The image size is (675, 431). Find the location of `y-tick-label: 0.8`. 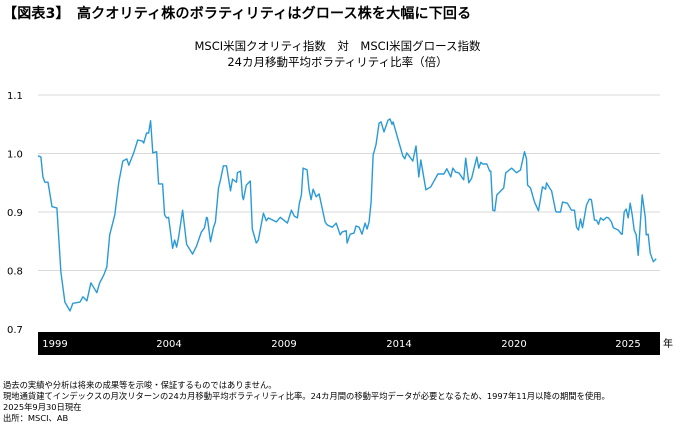

y-tick-label: 0.8 is located at coordinates (15, 272).